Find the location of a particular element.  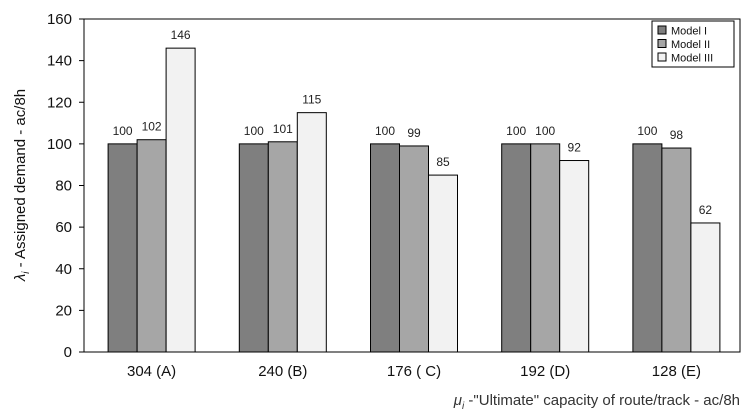

x-tick-label: 240 (B) is located at coordinates (282, 371).